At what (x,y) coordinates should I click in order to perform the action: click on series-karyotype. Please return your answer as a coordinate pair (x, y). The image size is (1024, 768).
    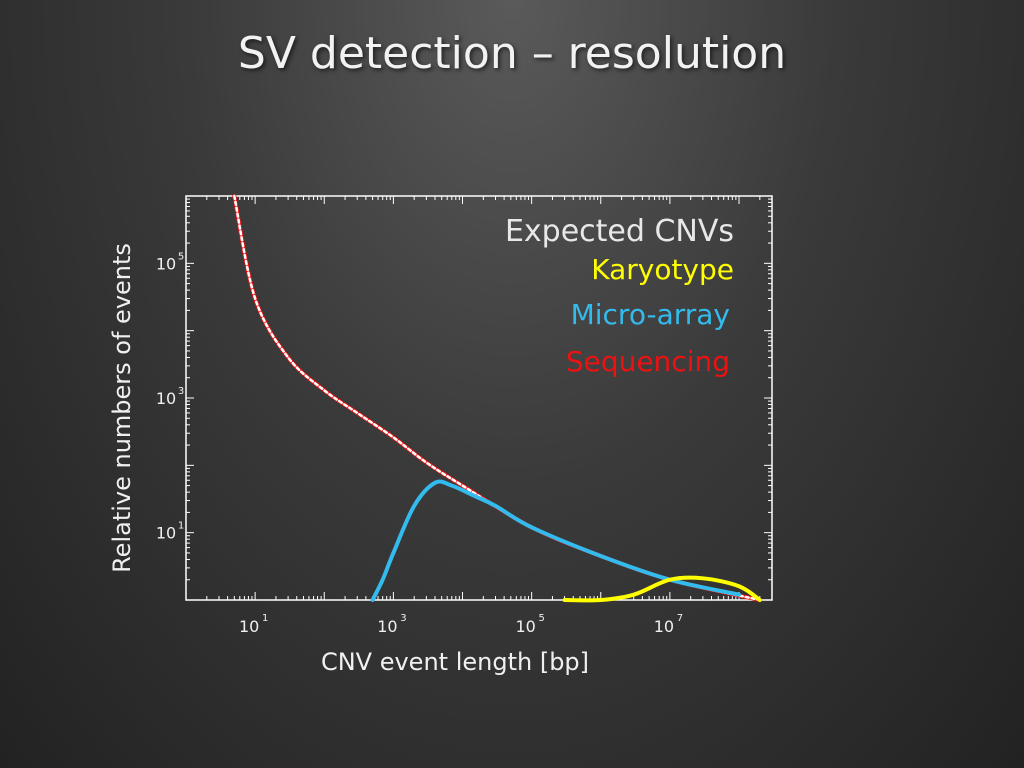
    Looking at the image, I should click on (662, 589).